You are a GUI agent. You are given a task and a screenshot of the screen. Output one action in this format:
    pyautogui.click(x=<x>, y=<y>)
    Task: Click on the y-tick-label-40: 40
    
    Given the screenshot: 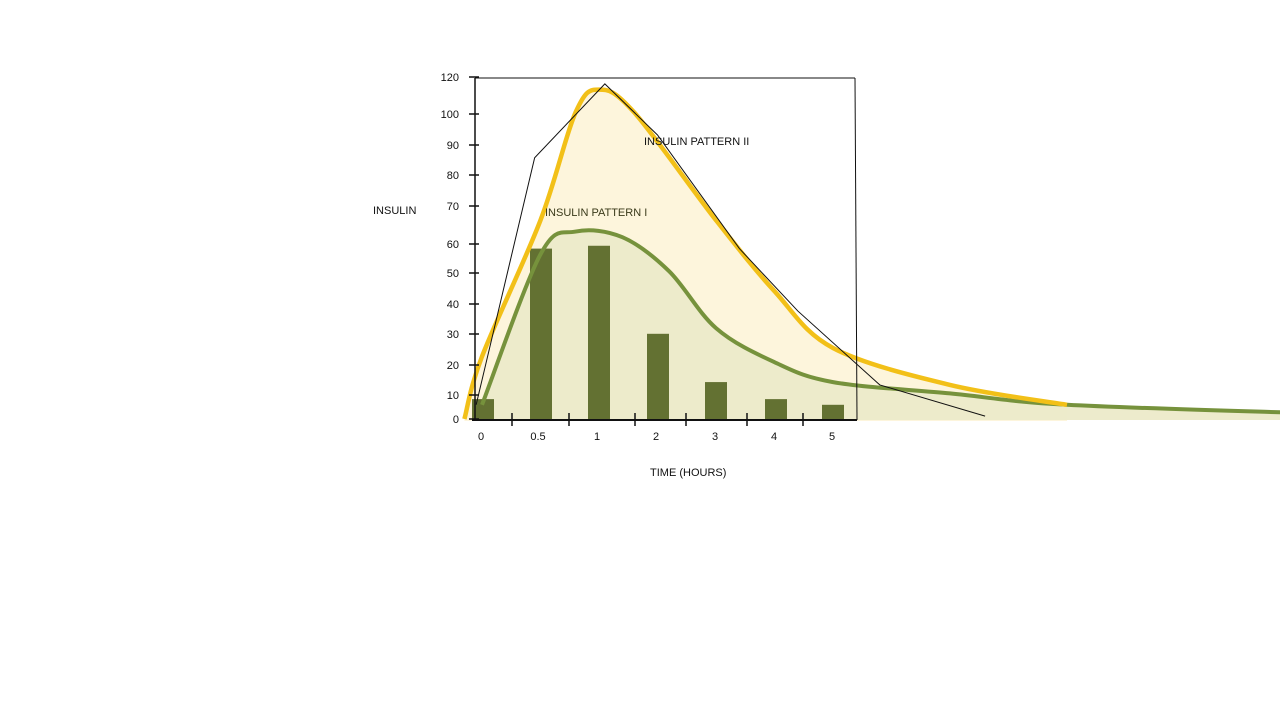 What is the action you would take?
    pyautogui.click(x=453, y=305)
    